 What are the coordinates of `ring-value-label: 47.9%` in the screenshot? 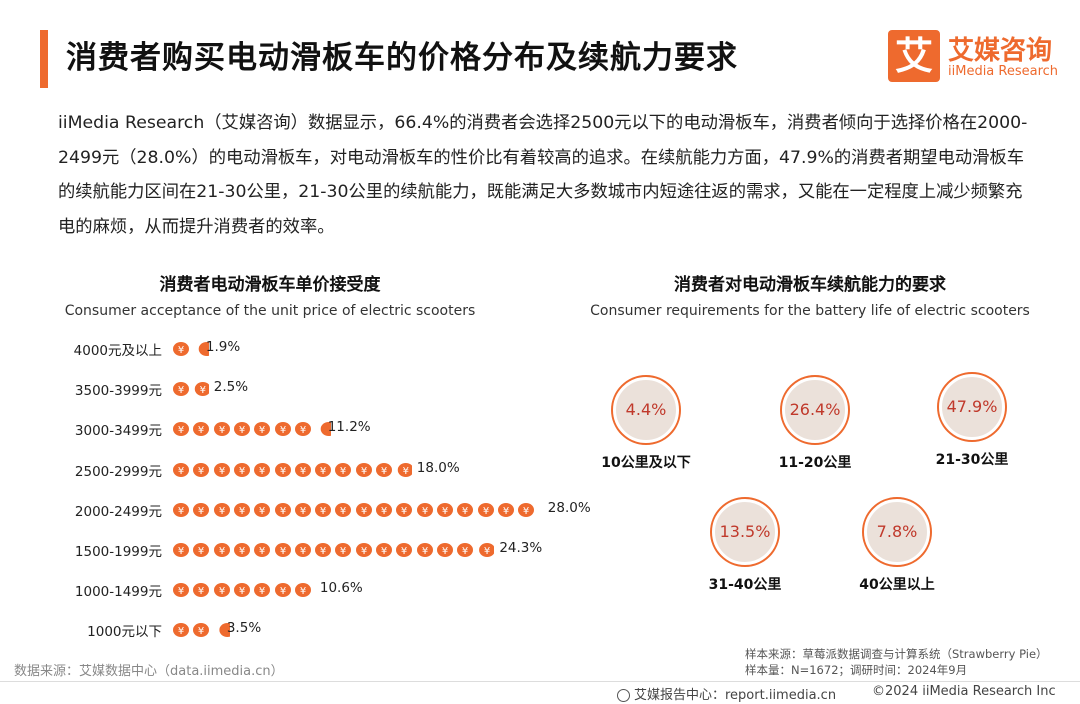 It's located at (972, 406).